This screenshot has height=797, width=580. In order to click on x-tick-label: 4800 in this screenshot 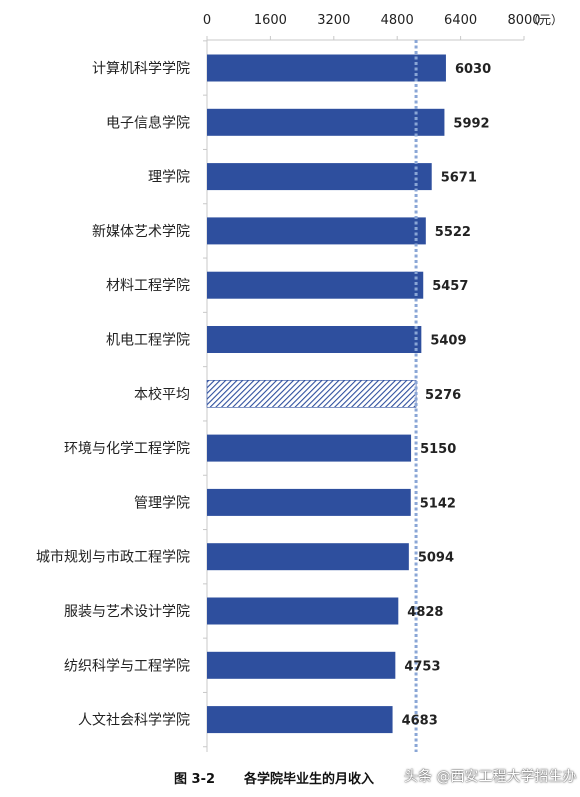, I will do `click(397, 20)`.